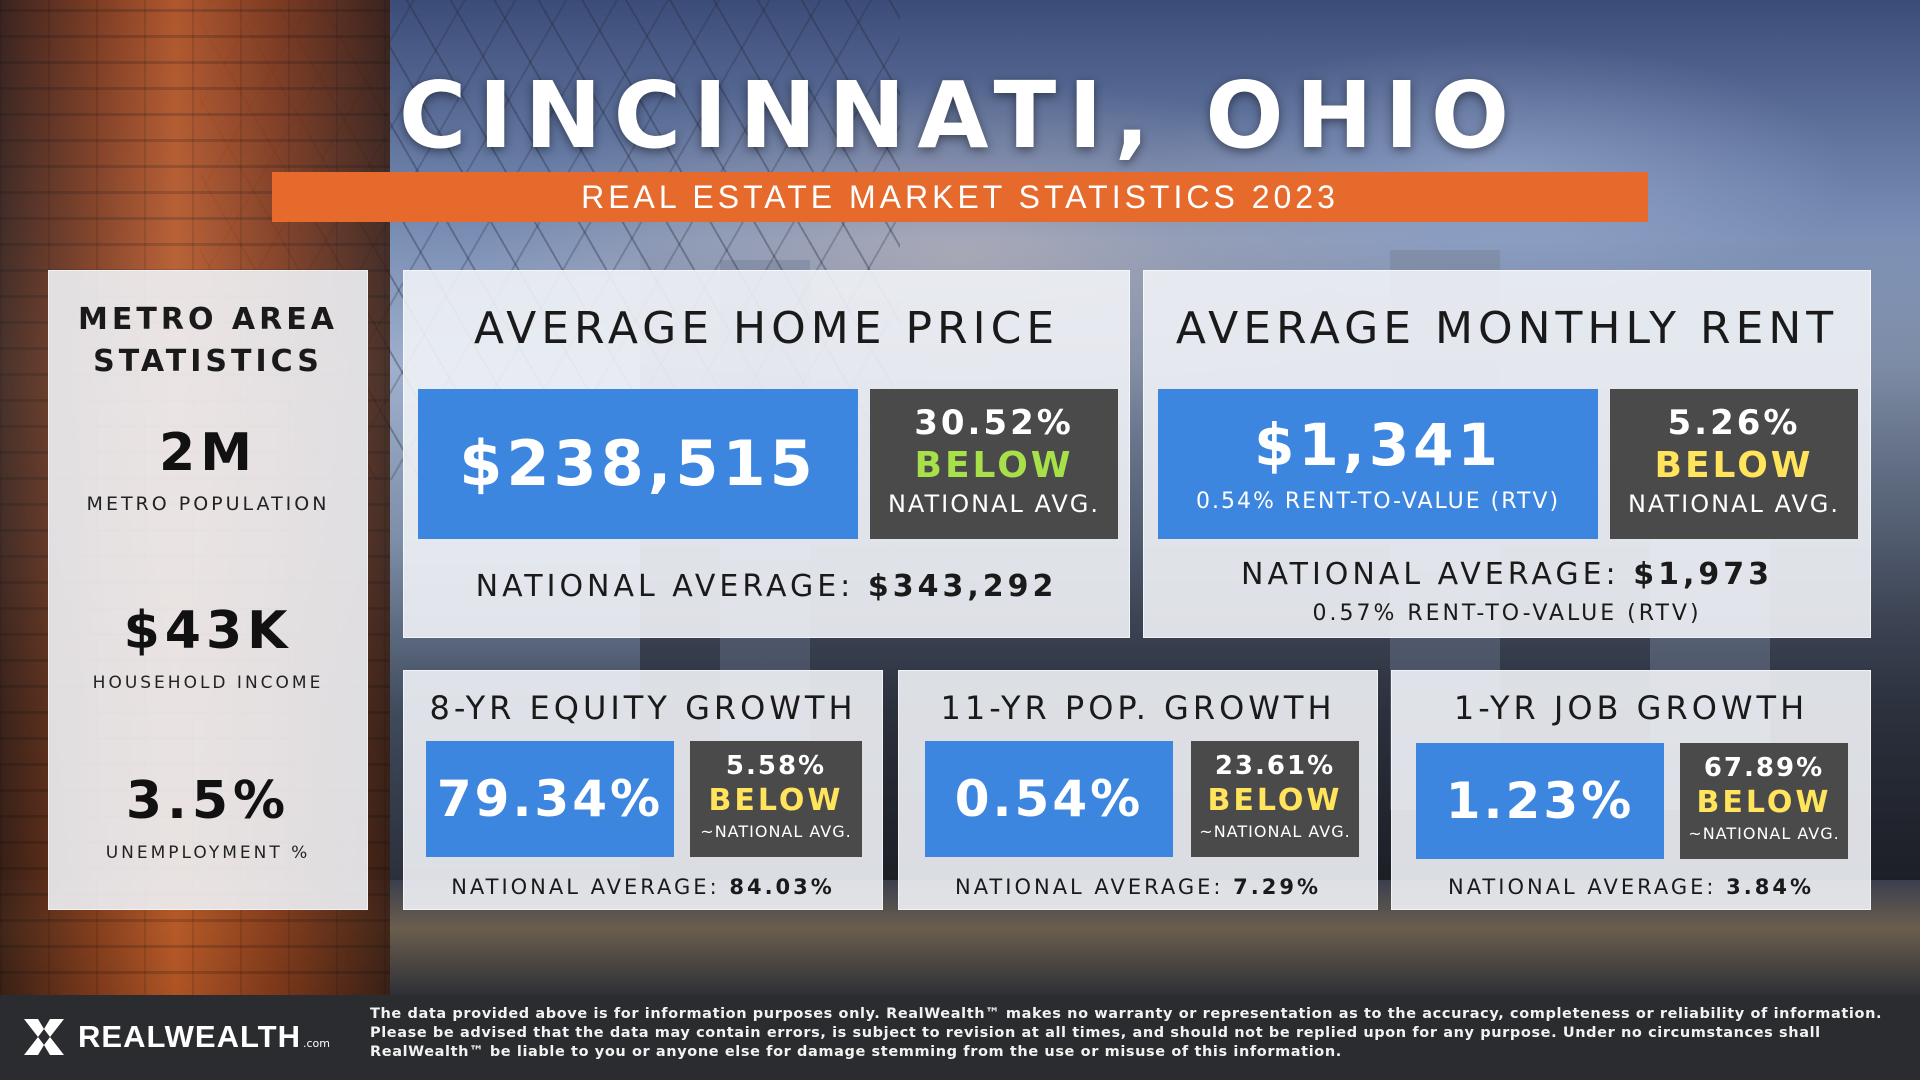  I want to click on pop-national-line: NATIONAL AVERAGE: 7.29%, so click(1138, 887).